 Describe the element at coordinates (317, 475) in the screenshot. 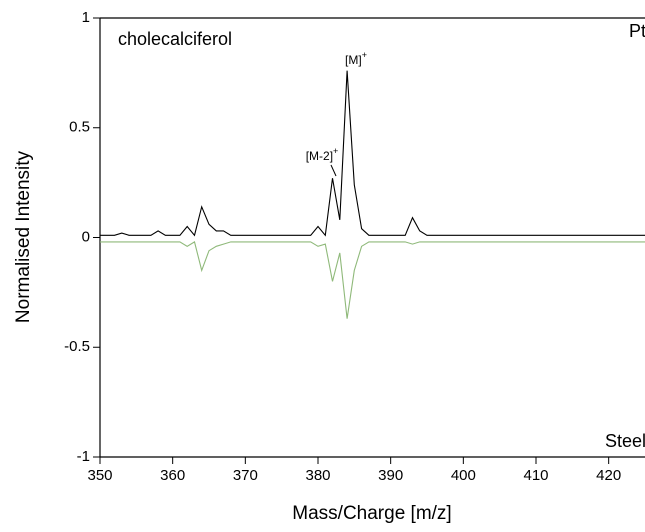

I see `x-tick-label: 380` at that location.